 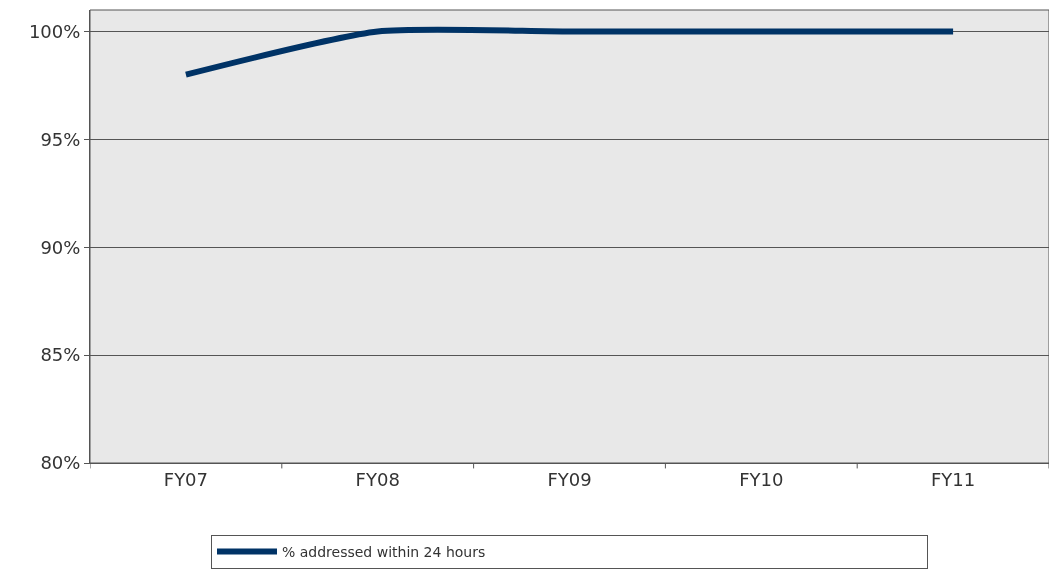 I want to click on y-tick-label: 80%, so click(x=60, y=463).